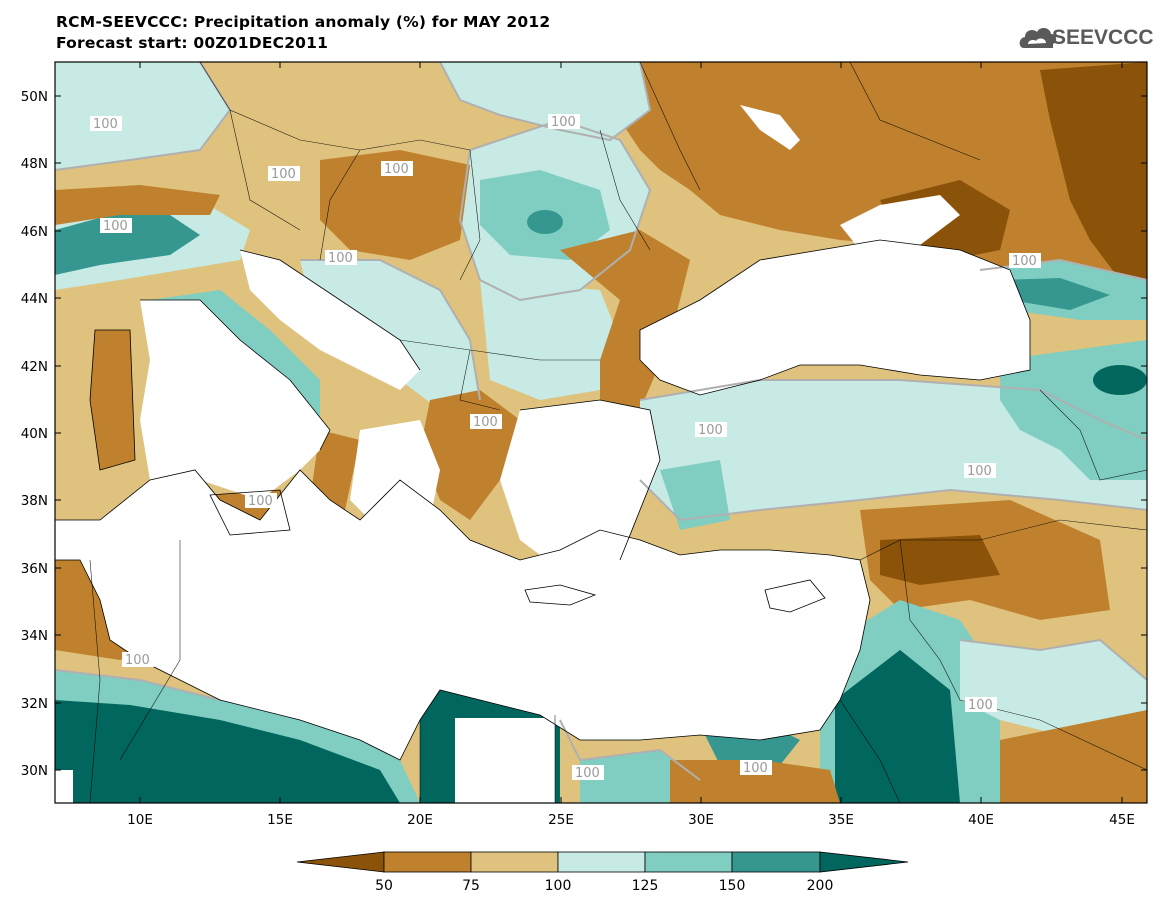 The width and height of the screenshot is (1165, 907). I want to click on colorbar-label: 200, so click(820, 886).